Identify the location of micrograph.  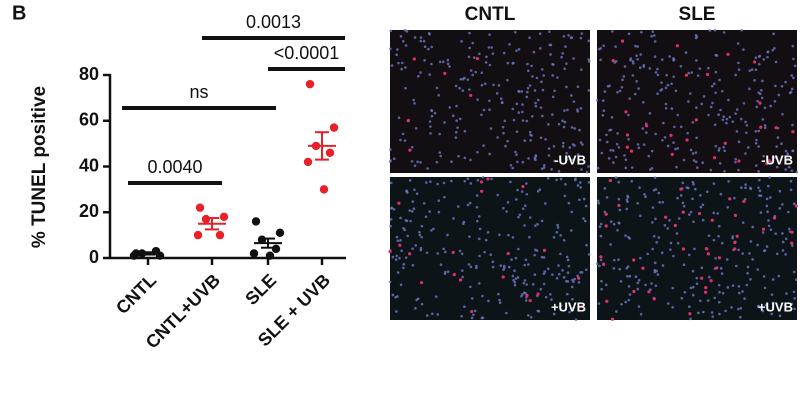
(697, 248).